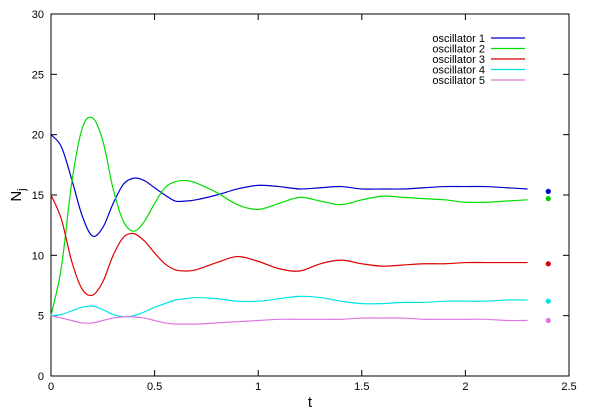 This screenshot has height=412, width=589. I want to click on y-tick-label: 0, so click(41, 377).